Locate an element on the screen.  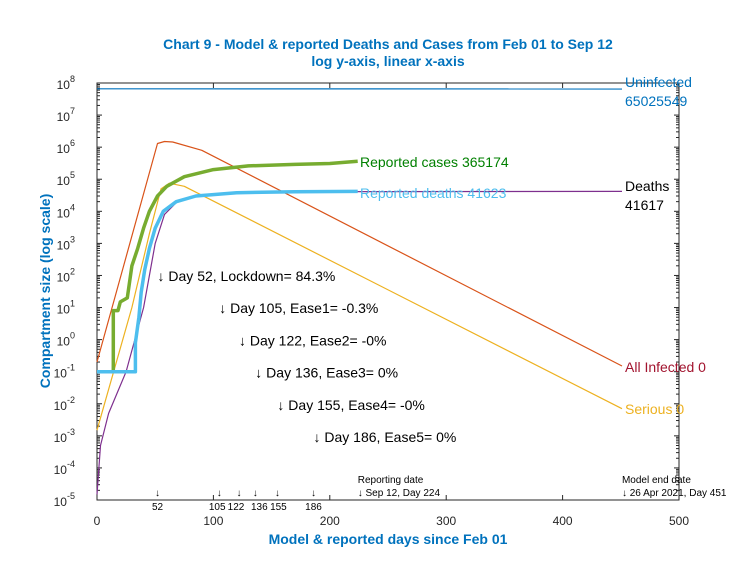
y-axis-label: Compartment size (log scale) is located at coordinates (45, 291).